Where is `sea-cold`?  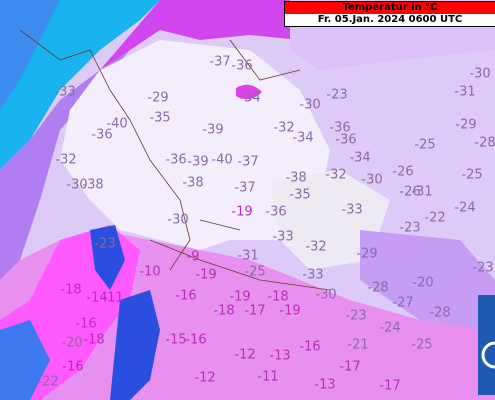
sea-cold is located at coordinates (80, 85).